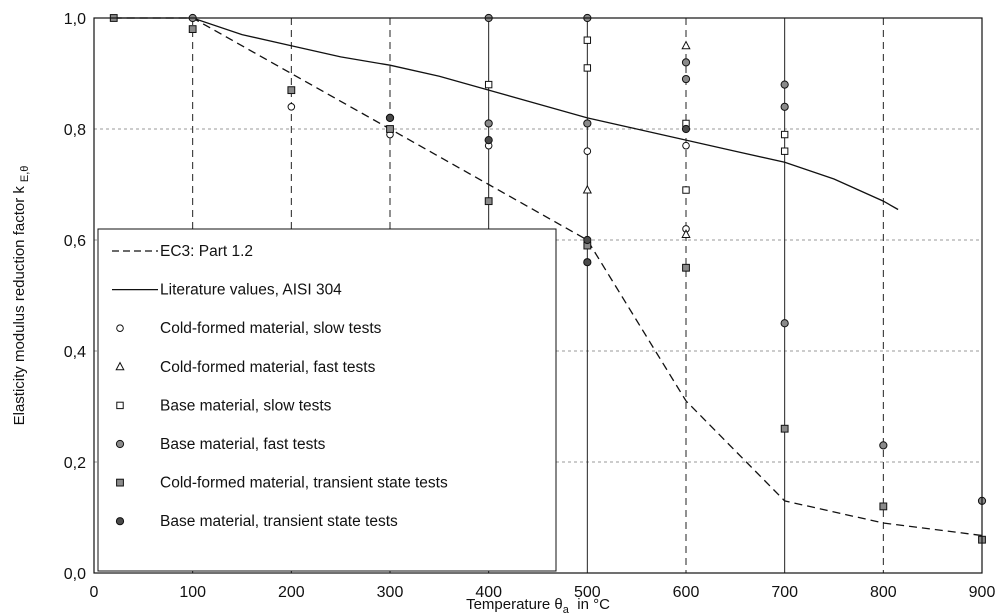 This screenshot has height=613, width=1002. Describe the element at coordinates (982, 592) in the screenshot. I see `x-tick-label: 900` at that location.